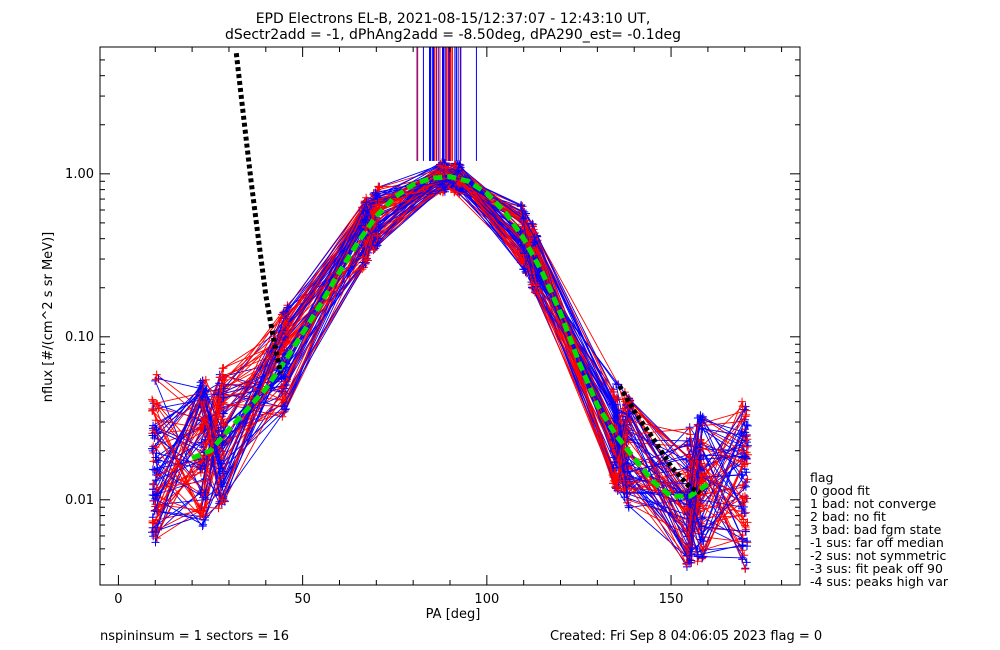 This screenshot has width=1000, height=650. I want to click on y-axis-label: nflux [#/(cm^2 s sr MeV)], so click(48, 317).